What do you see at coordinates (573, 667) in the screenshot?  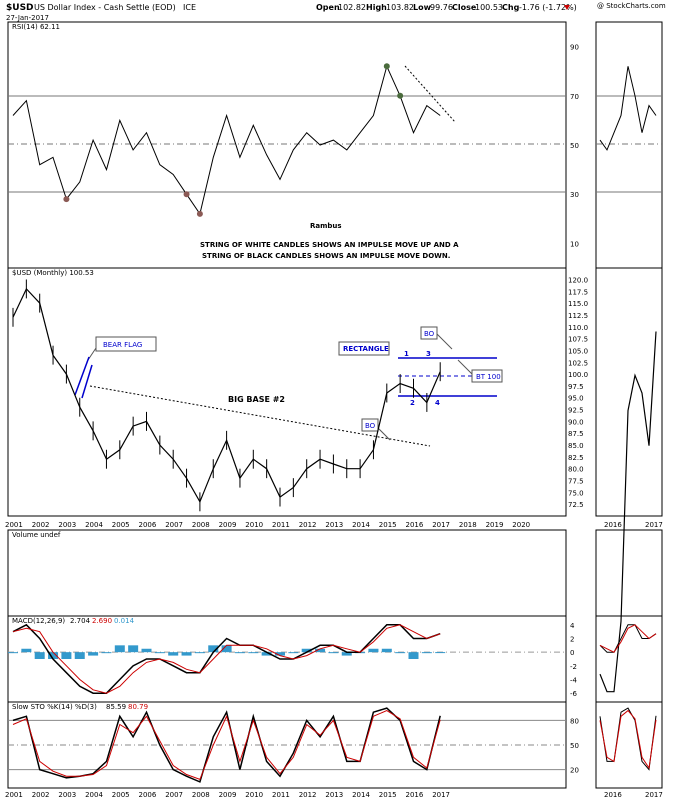 I see `y-tick-label: -2` at bounding box center [573, 667].